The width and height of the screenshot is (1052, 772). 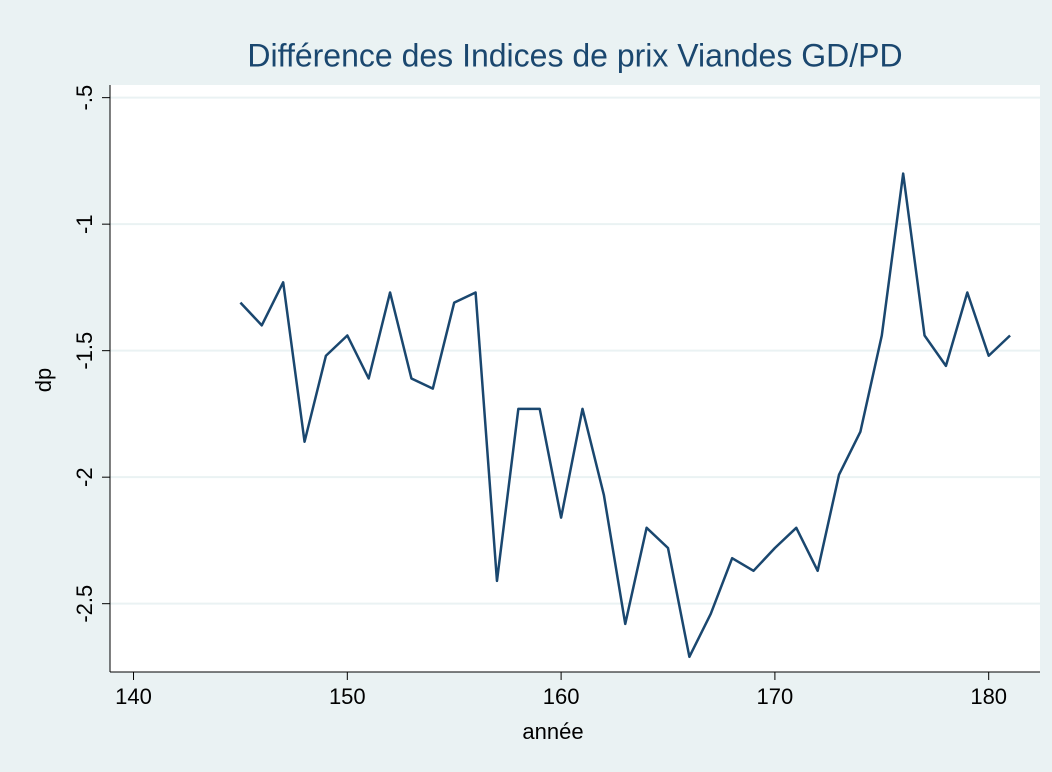 I want to click on x-tick-label: 140, so click(x=133, y=696).